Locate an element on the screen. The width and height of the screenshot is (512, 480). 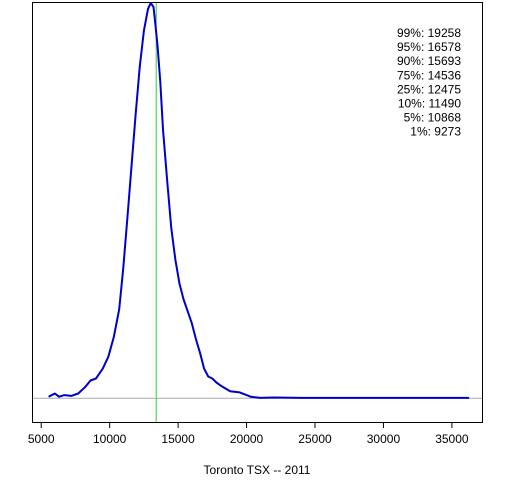
x-tick-label: 5000 is located at coordinates (41, 439).